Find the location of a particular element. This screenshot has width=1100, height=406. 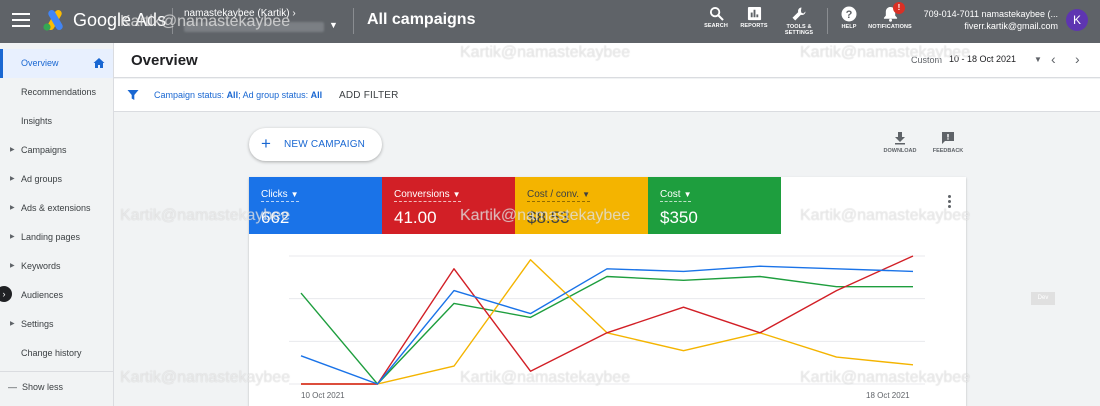

chevron-left-icon: ‹ is located at coordinates (1053, 59).